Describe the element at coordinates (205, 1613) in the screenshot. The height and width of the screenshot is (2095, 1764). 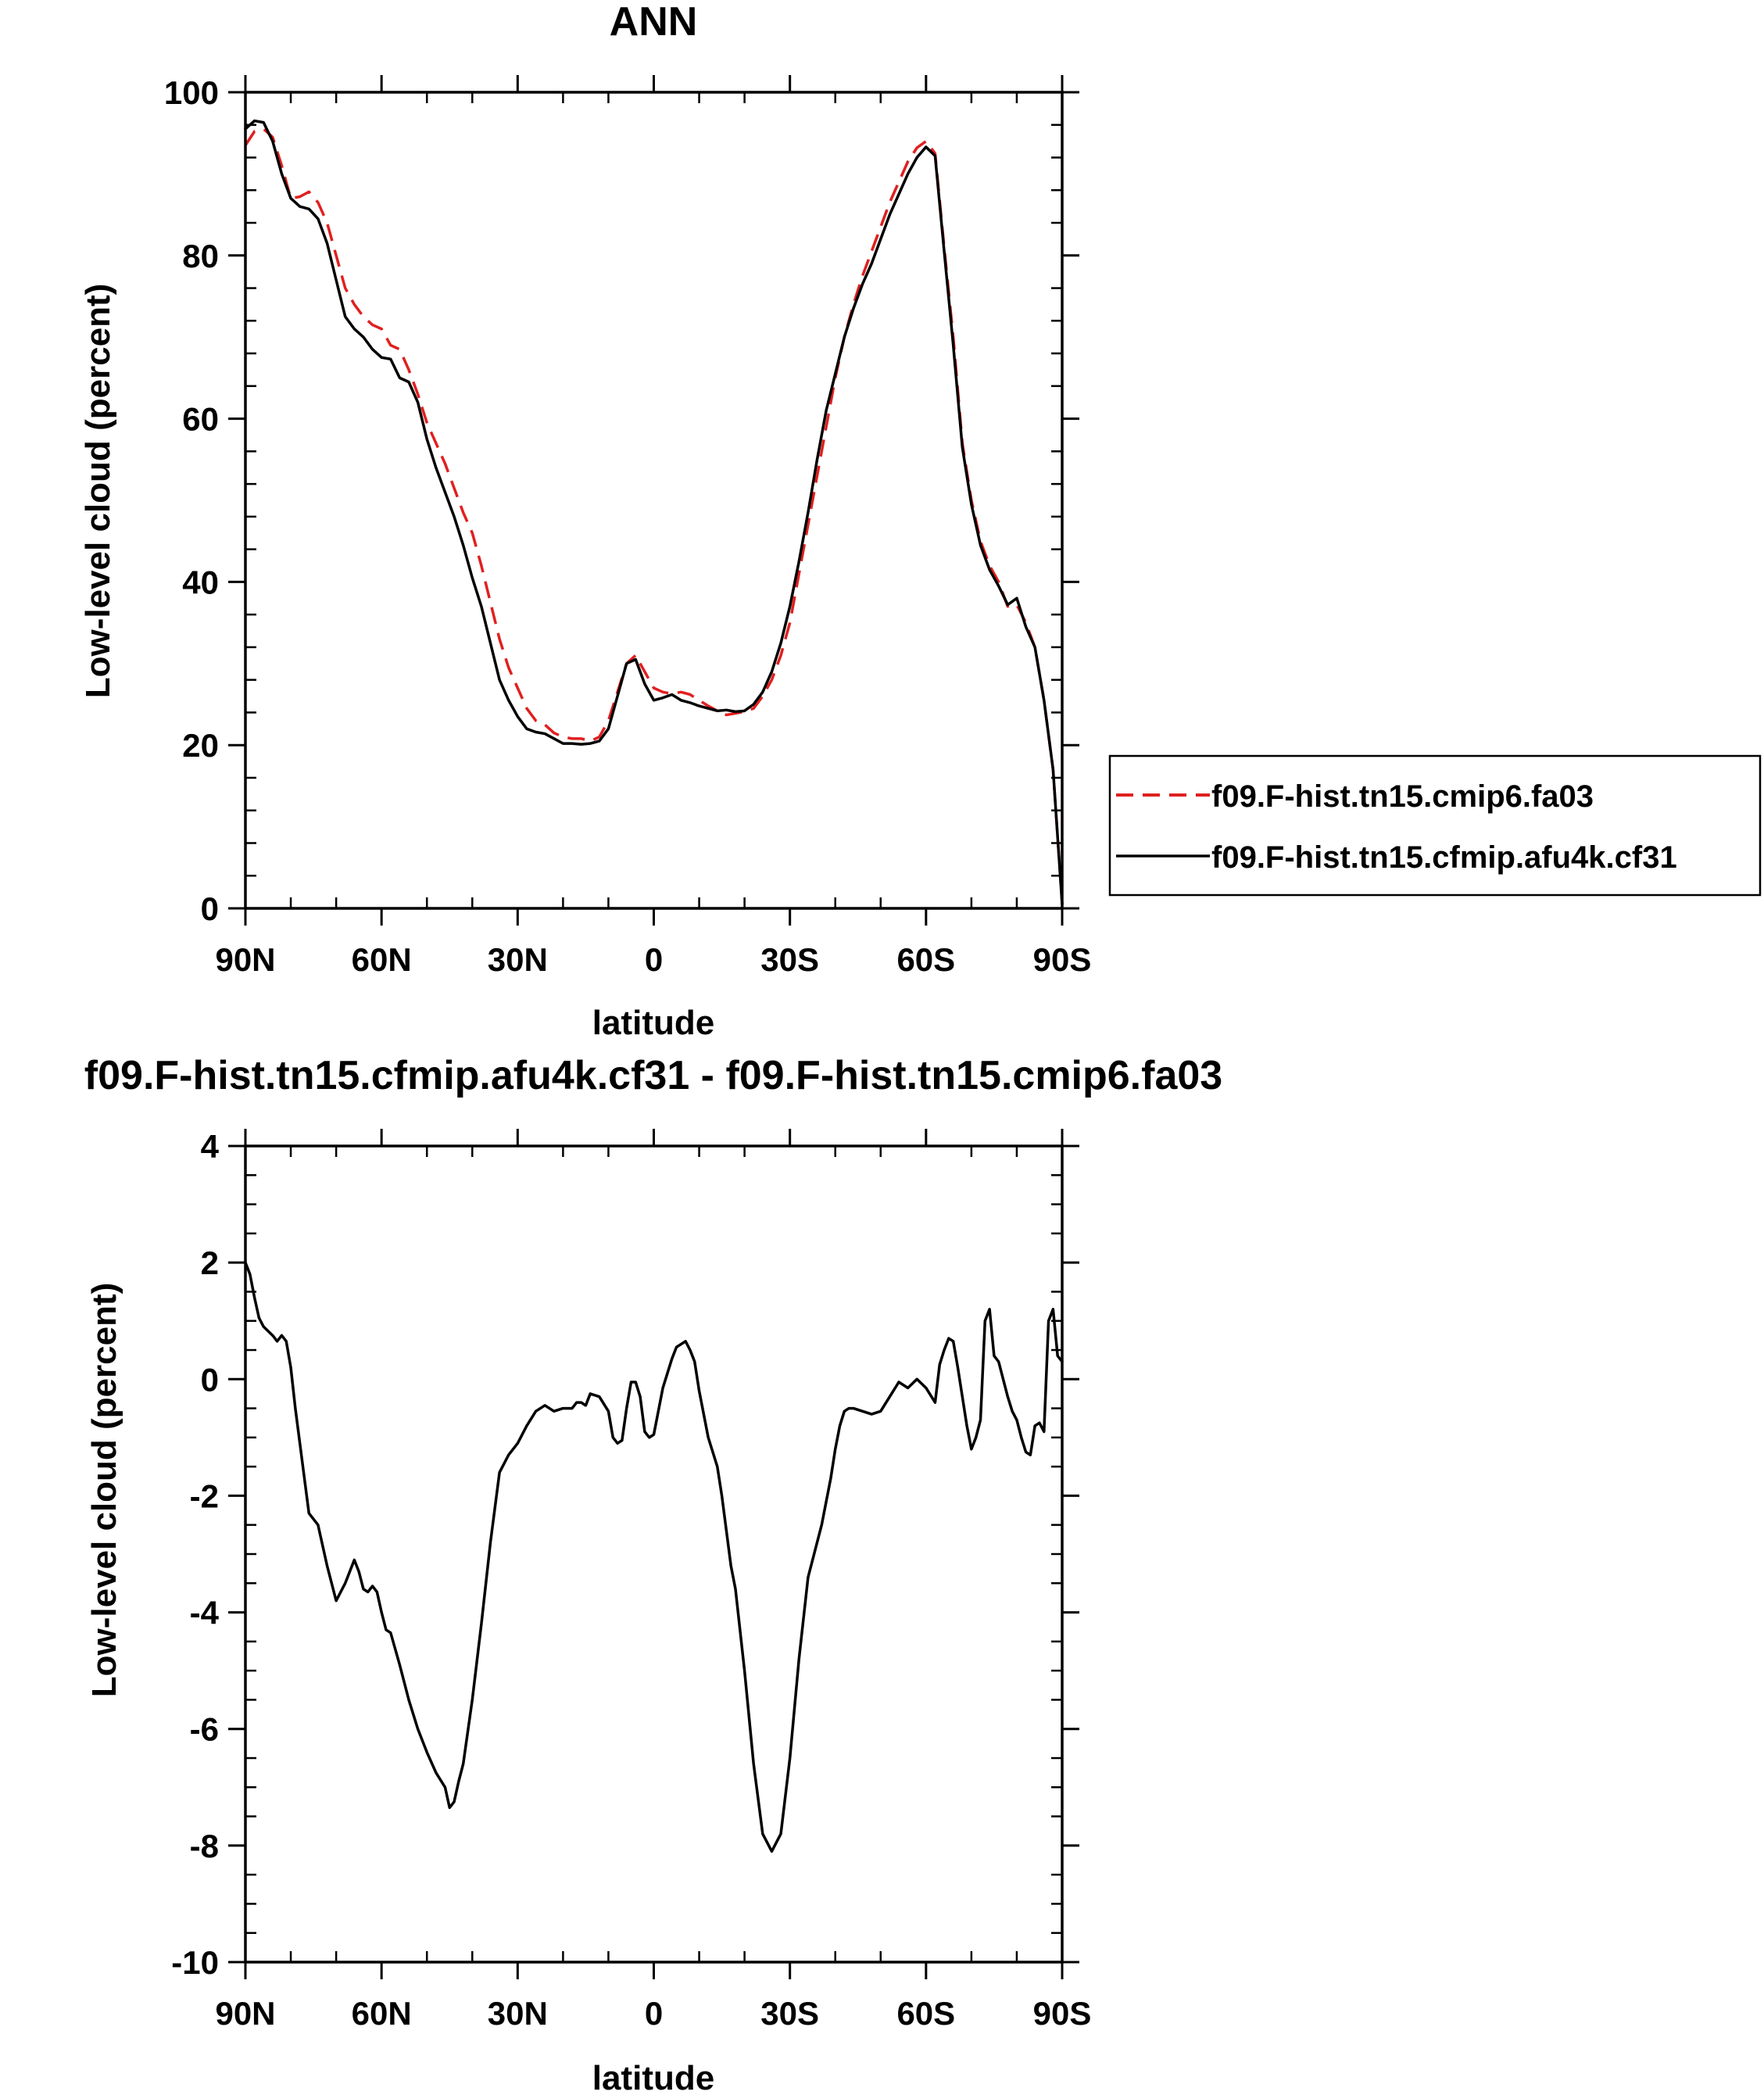
I see `bottom-y-tick-label: -4` at that location.